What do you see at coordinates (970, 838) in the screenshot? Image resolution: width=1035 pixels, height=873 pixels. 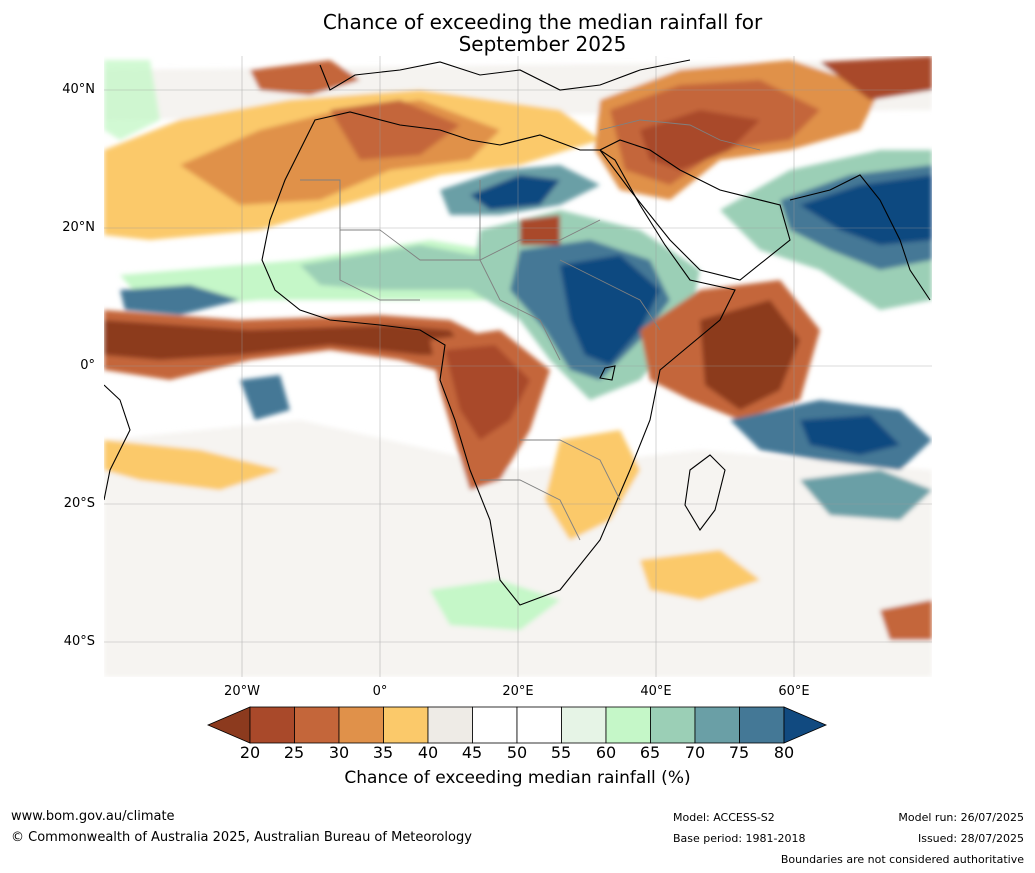 I see `issued-date: Issued: 28/07/2025` at bounding box center [970, 838].